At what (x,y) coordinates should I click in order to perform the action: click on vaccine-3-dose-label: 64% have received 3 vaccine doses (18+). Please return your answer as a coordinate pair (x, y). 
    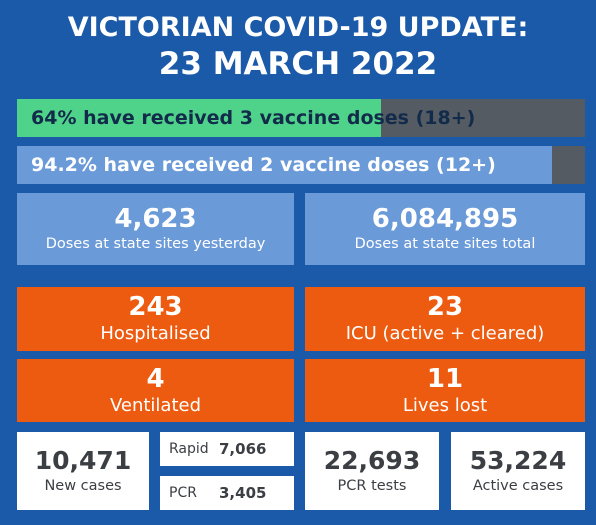
    Looking at the image, I should click on (253, 118).